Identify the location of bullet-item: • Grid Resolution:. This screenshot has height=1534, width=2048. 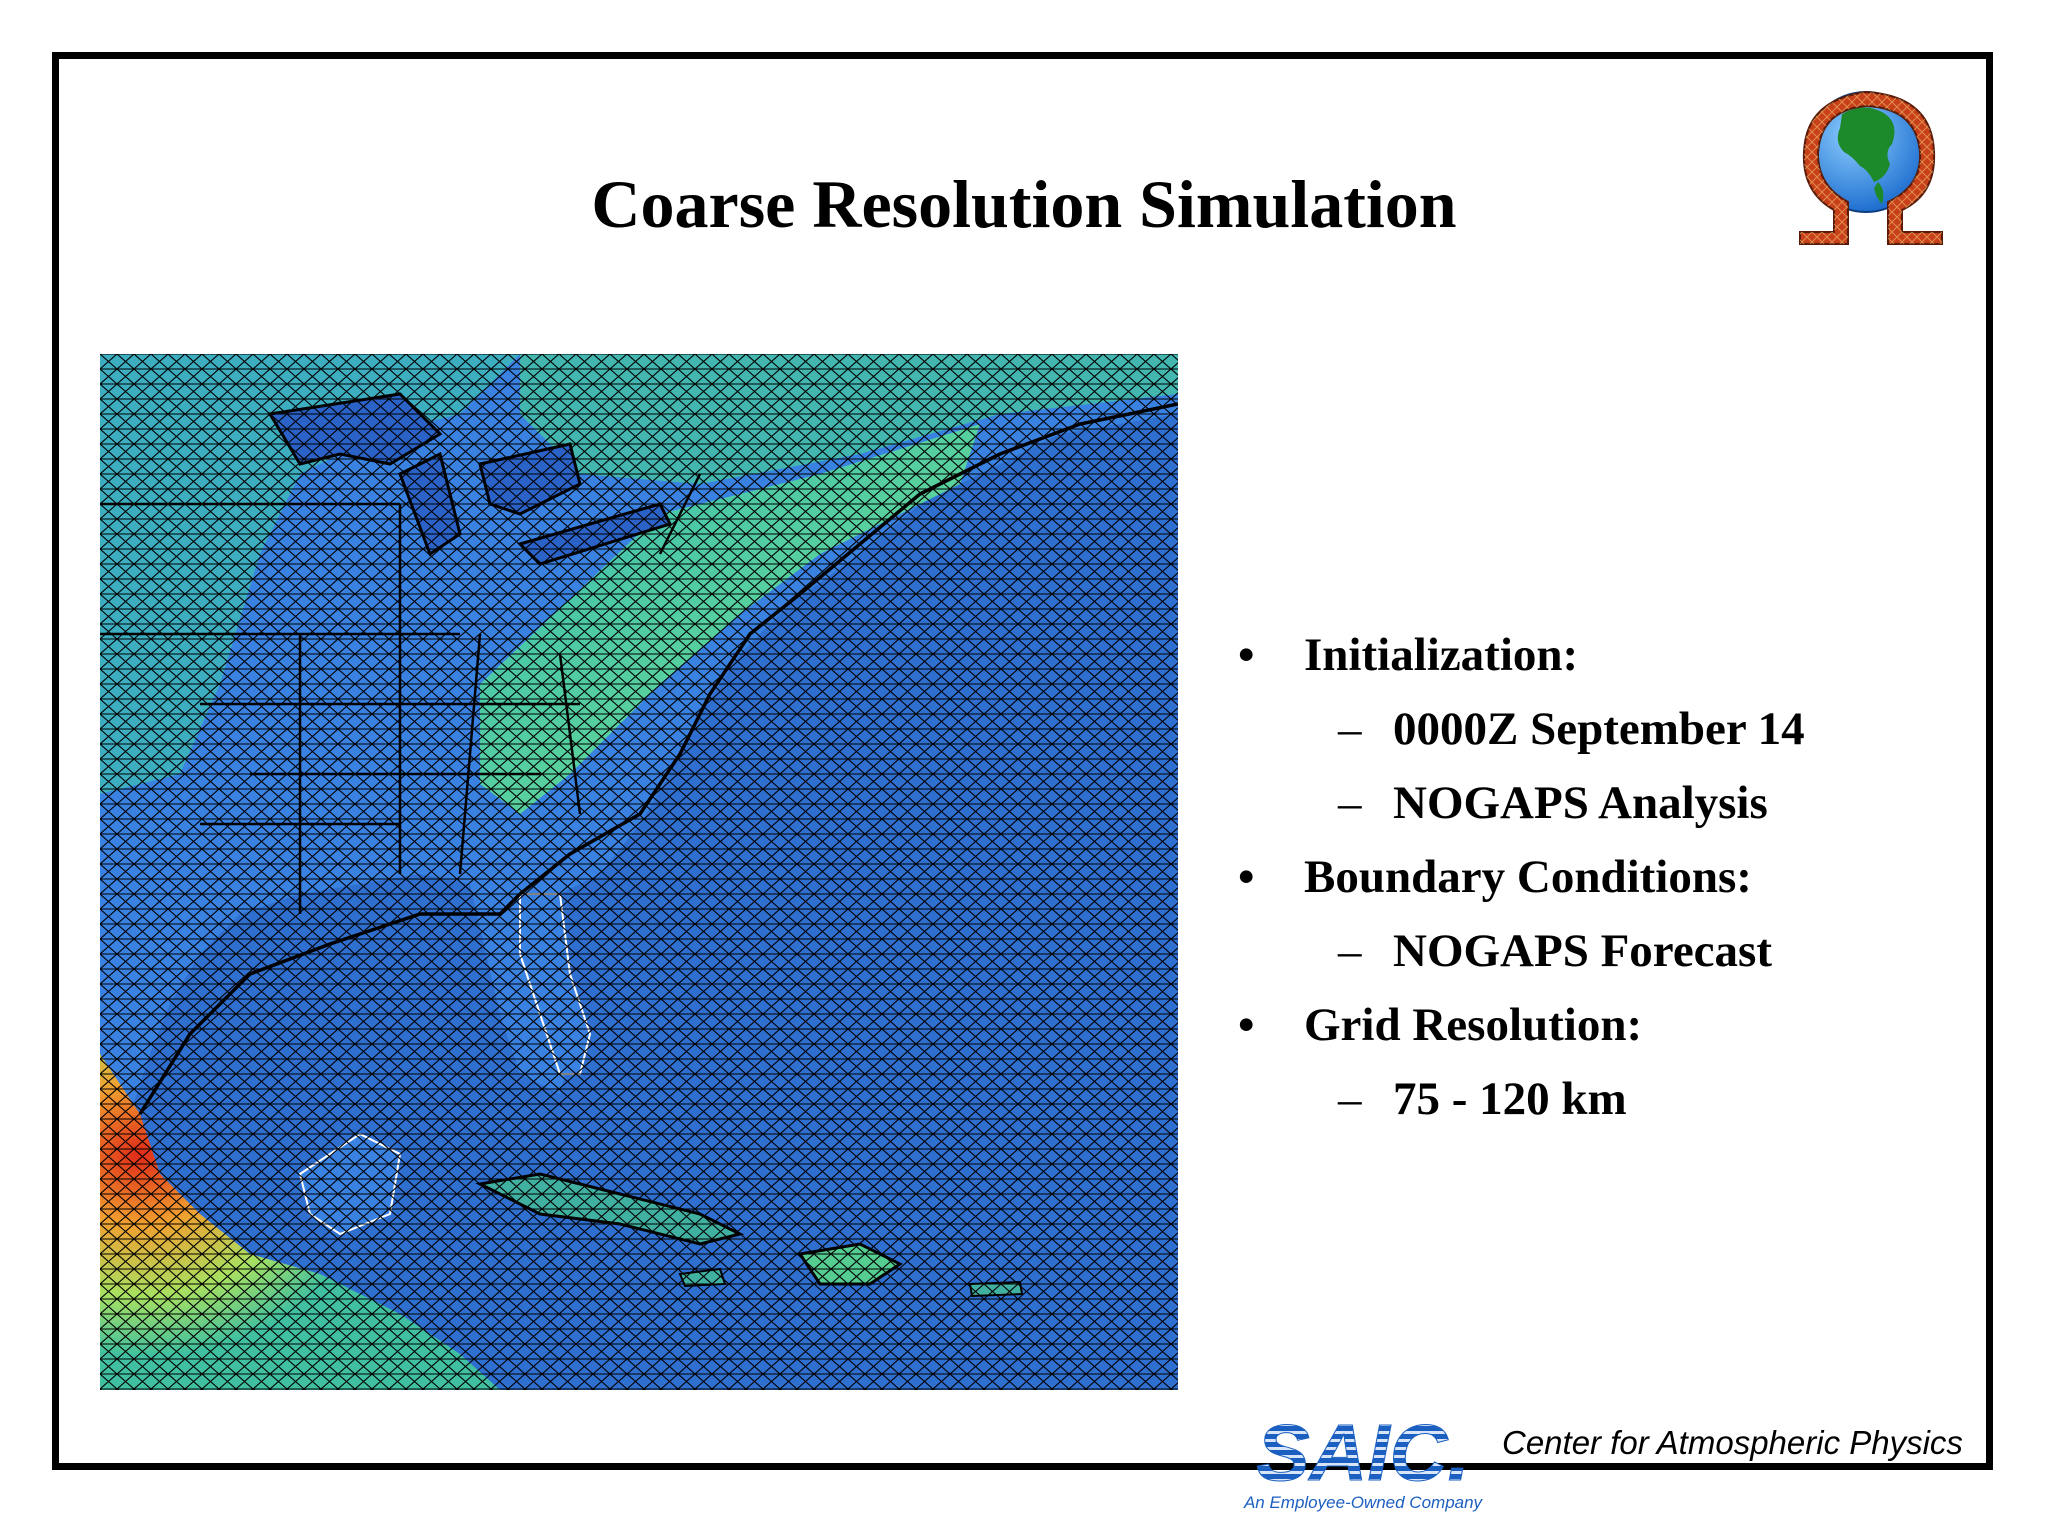
(1521, 1025).